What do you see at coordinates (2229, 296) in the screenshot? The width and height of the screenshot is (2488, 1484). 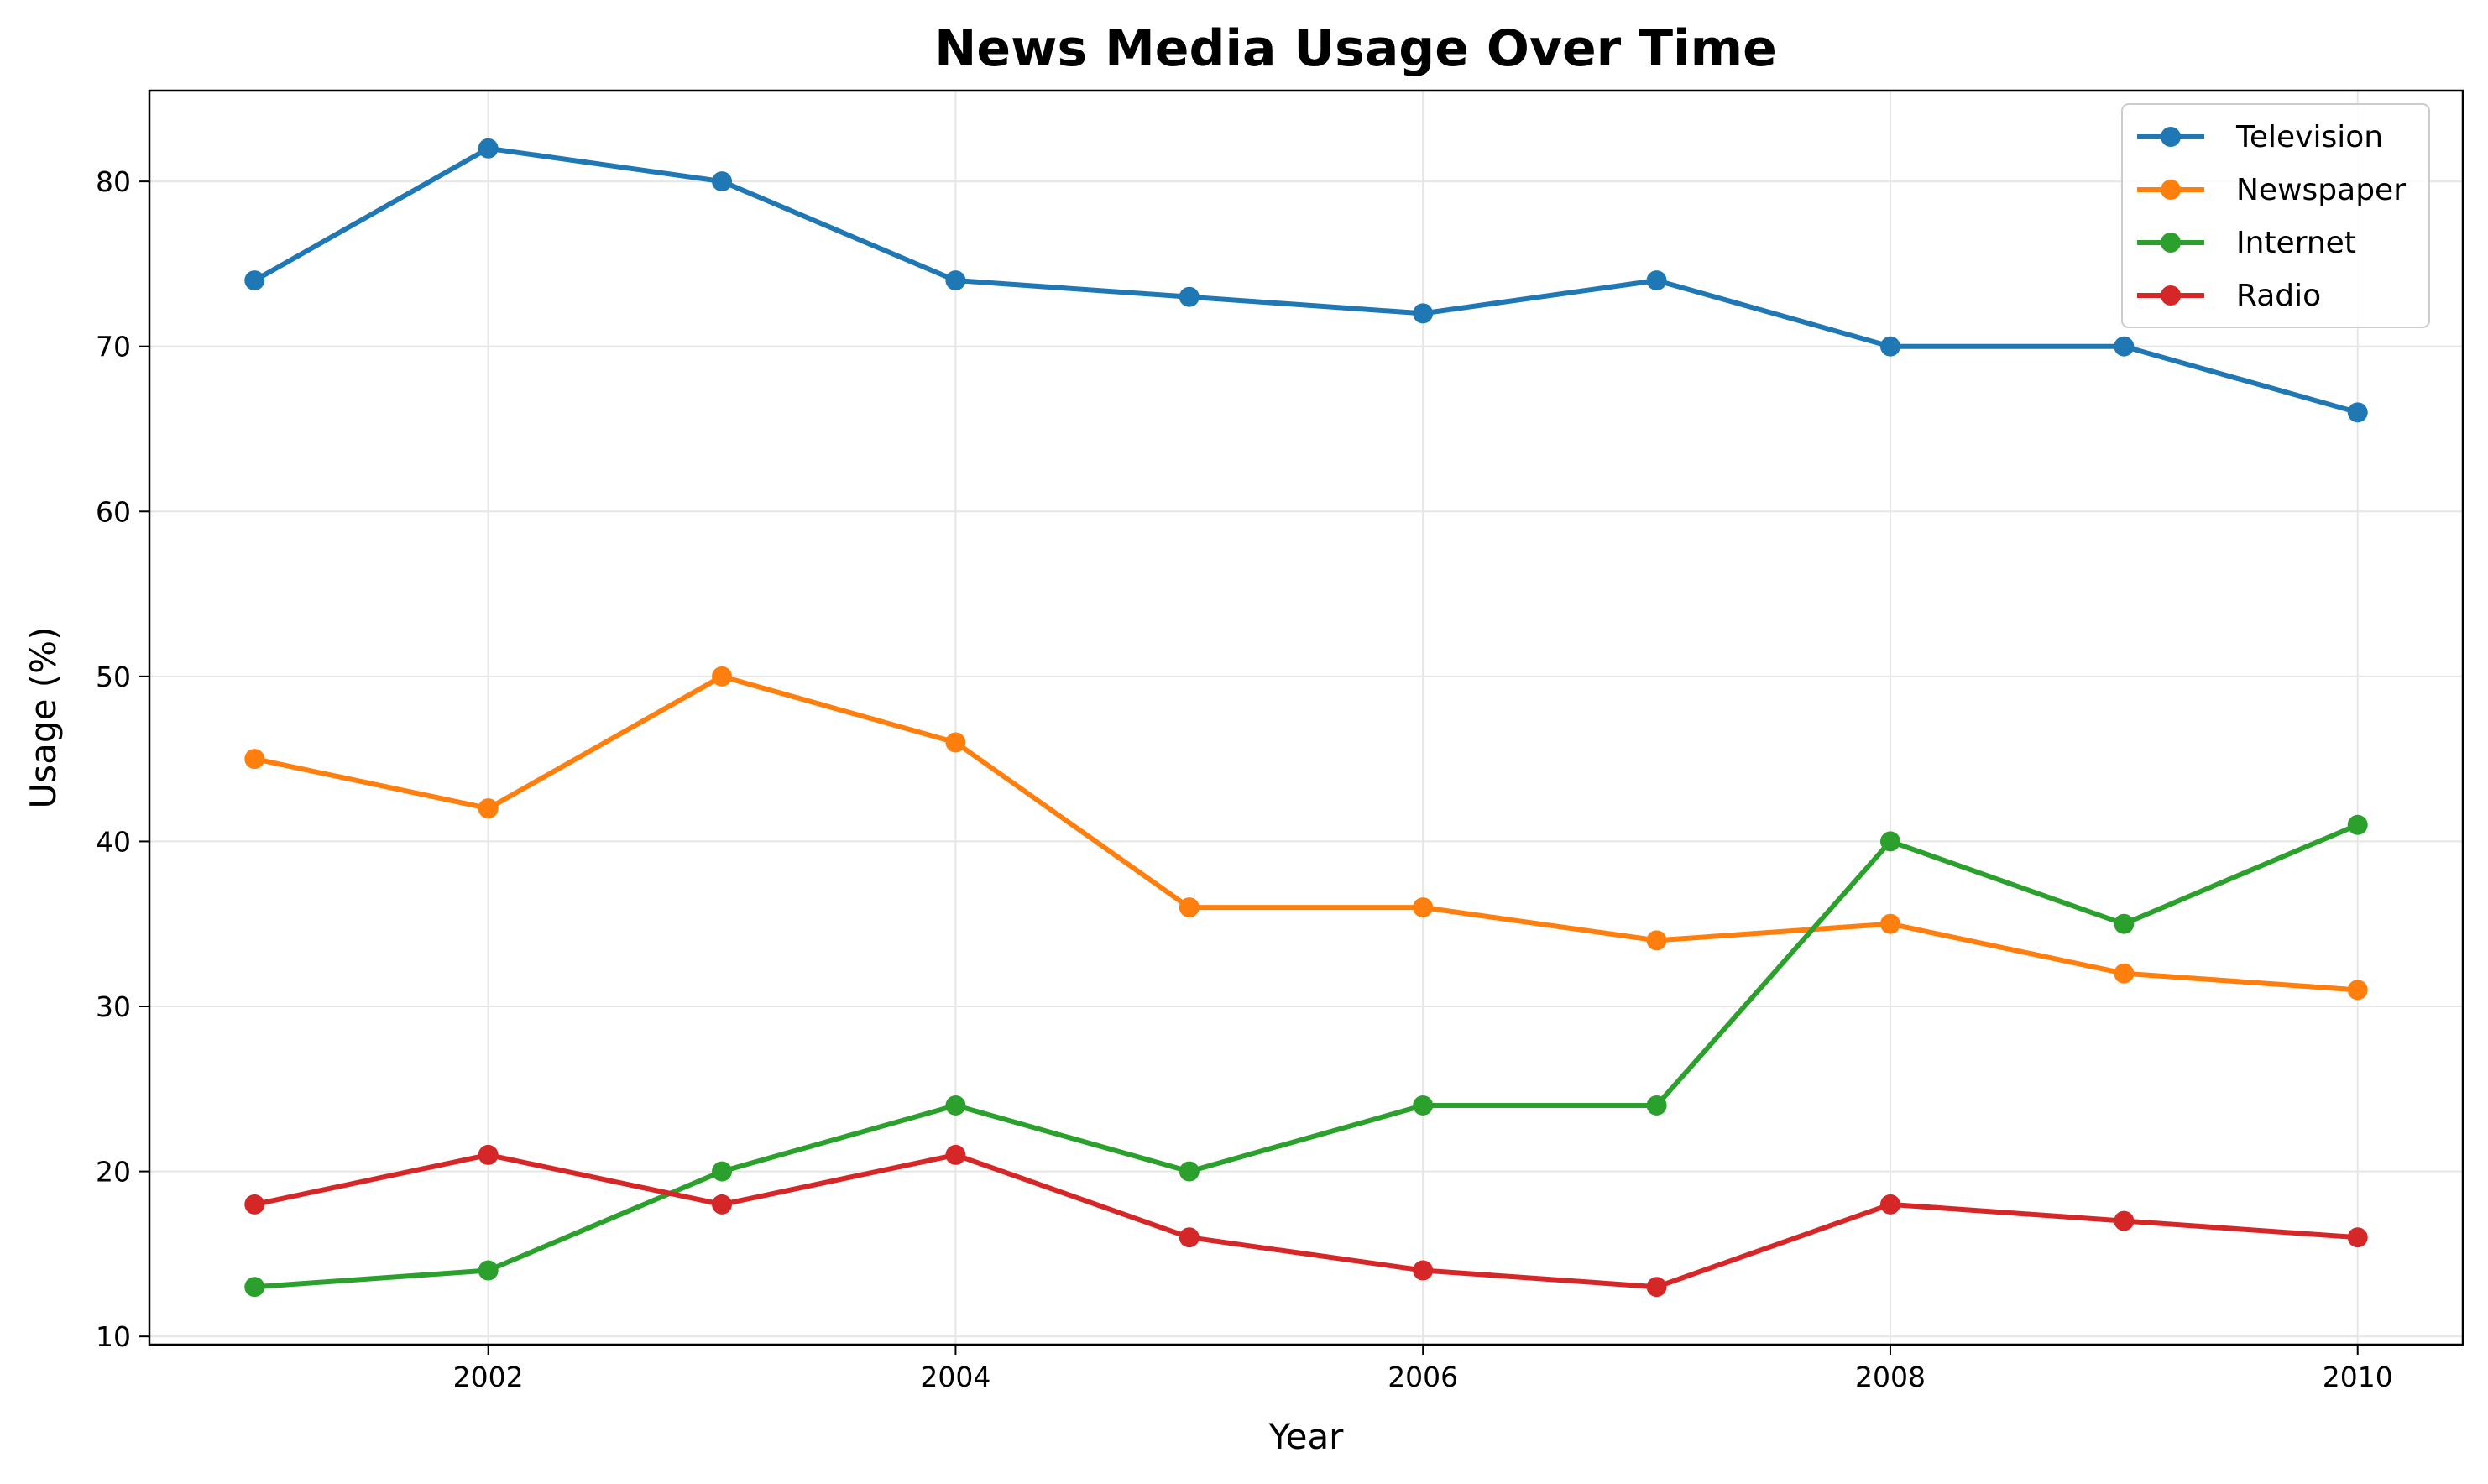 I see `legend-item-radio: Radio` at bounding box center [2229, 296].